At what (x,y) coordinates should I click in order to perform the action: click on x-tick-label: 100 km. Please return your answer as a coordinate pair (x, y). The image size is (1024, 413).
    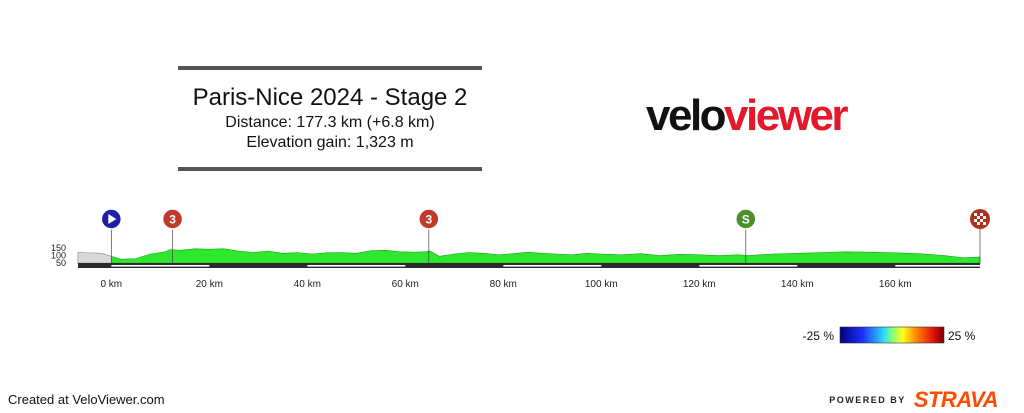
    Looking at the image, I should click on (601, 284).